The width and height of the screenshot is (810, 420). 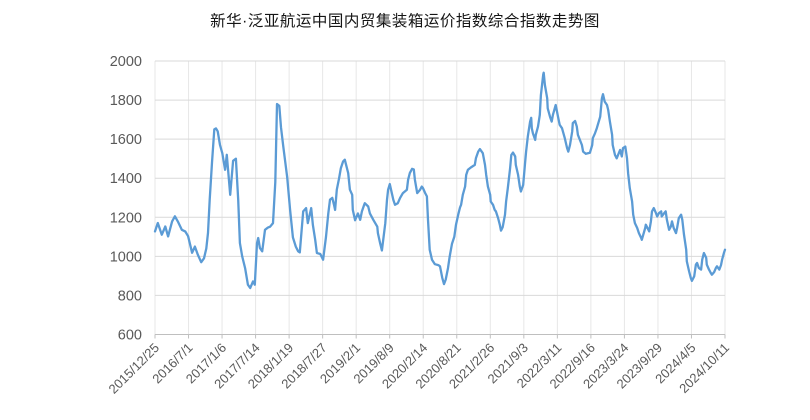 I want to click on y-tick-label: 1000, so click(x=126, y=257).